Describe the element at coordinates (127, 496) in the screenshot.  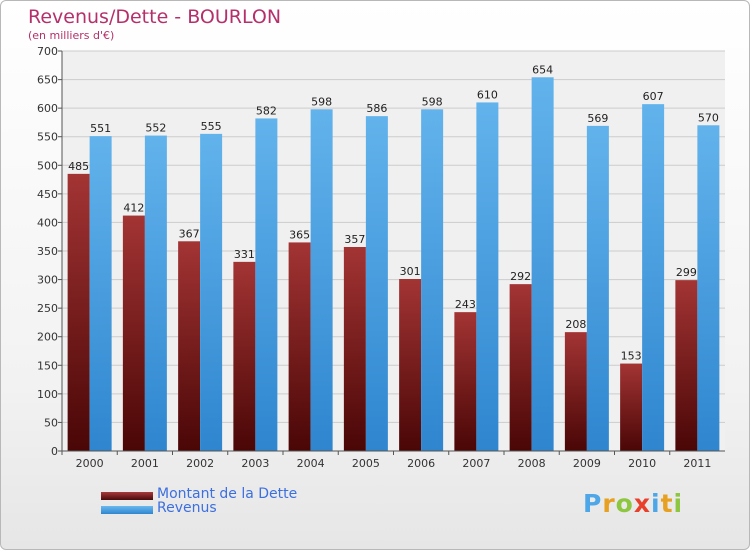
I see `legend-swatch-dette` at that location.